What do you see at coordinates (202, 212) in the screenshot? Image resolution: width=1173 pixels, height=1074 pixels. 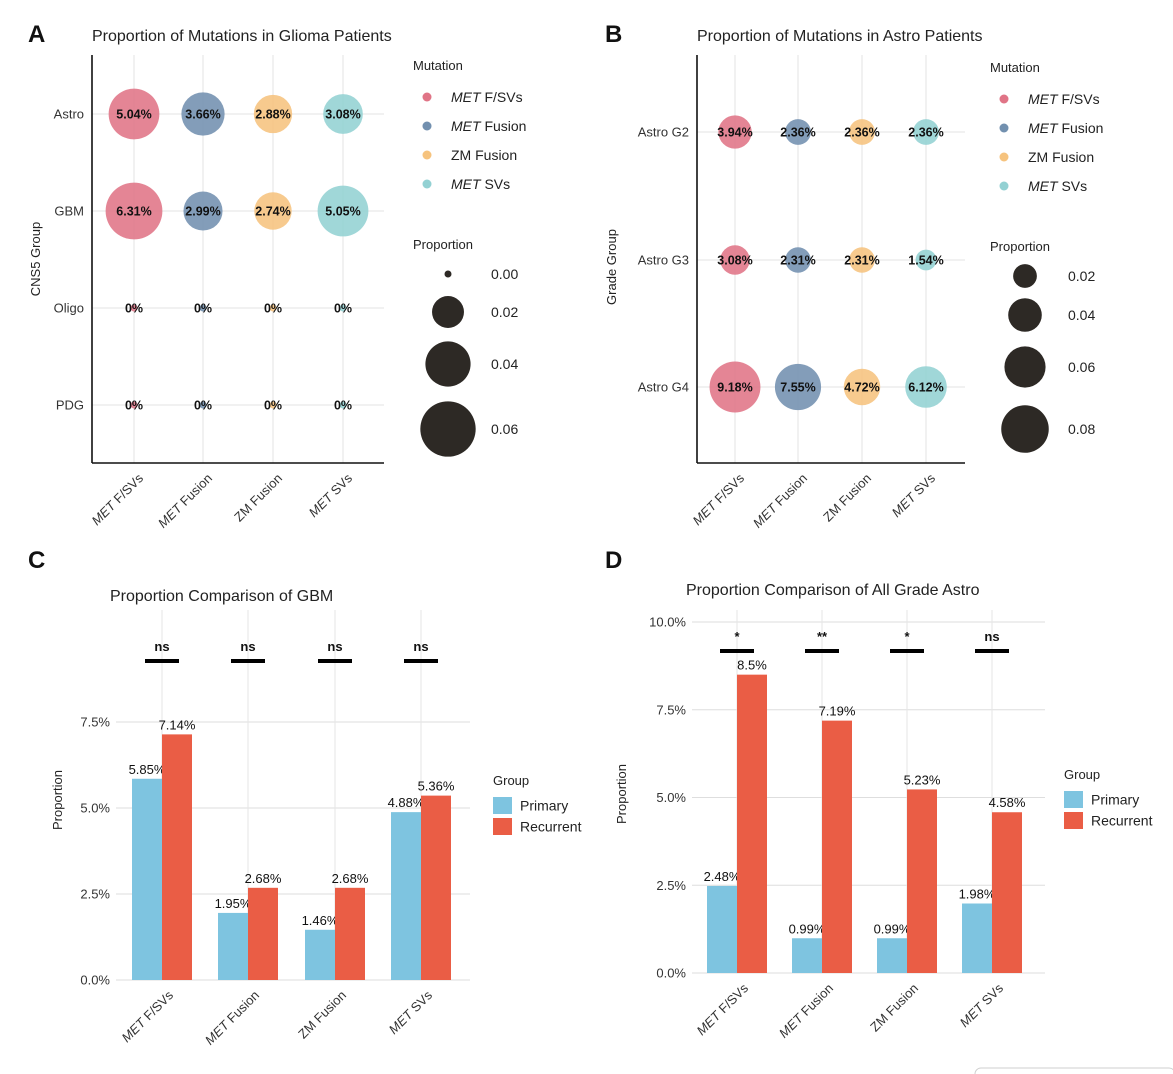 I see `bubble-value-label: 2.99%` at bounding box center [202, 212].